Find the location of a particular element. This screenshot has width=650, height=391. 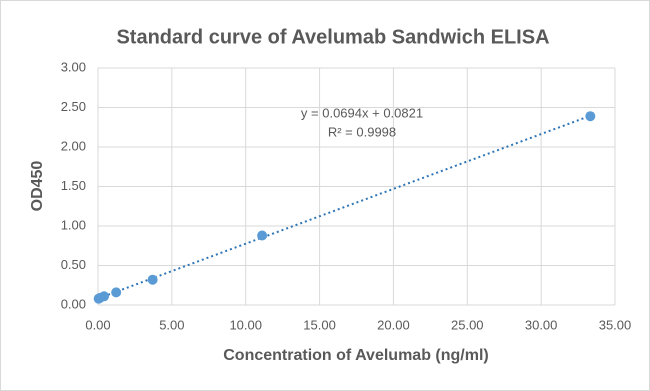

trendline-r-squared: R² = 0.9998 is located at coordinates (362, 131).